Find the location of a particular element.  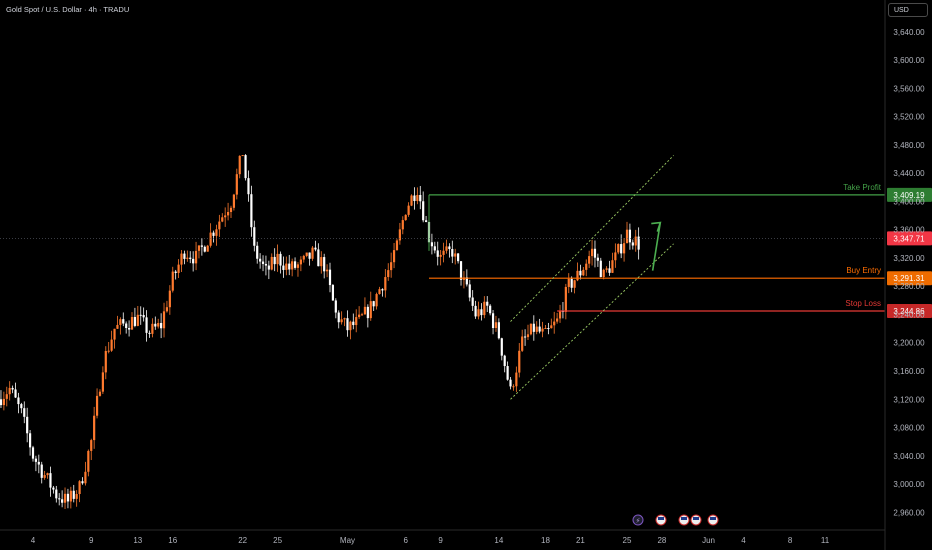

channel-lower-line is located at coordinates (592, 321).